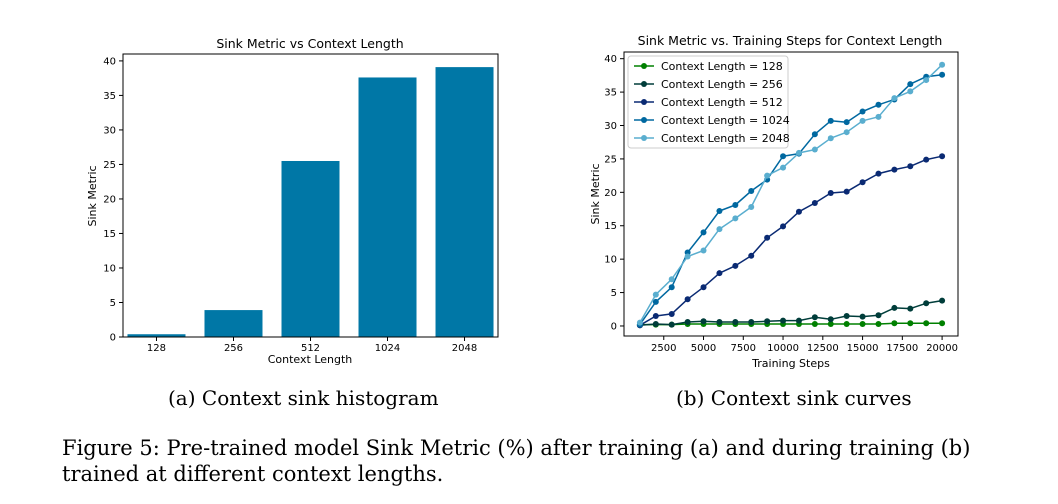 The width and height of the screenshot is (1058, 504). What do you see at coordinates (783, 348) in the screenshot?
I see `x-tick-label: 10000` at bounding box center [783, 348].